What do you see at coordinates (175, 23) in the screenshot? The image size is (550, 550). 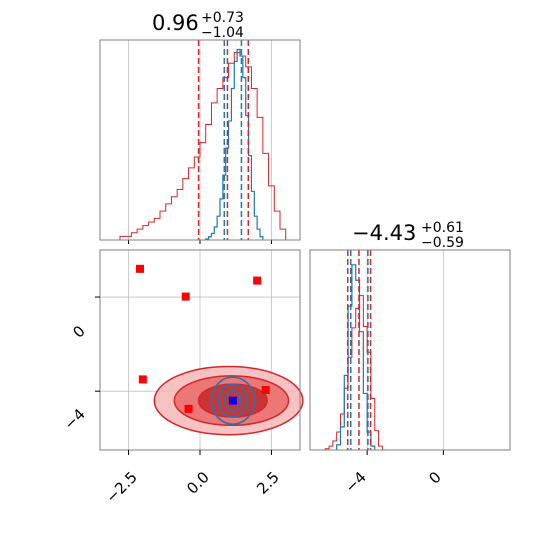 I see `x-marginal-title-median: 0.96` at bounding box center [175, 23].